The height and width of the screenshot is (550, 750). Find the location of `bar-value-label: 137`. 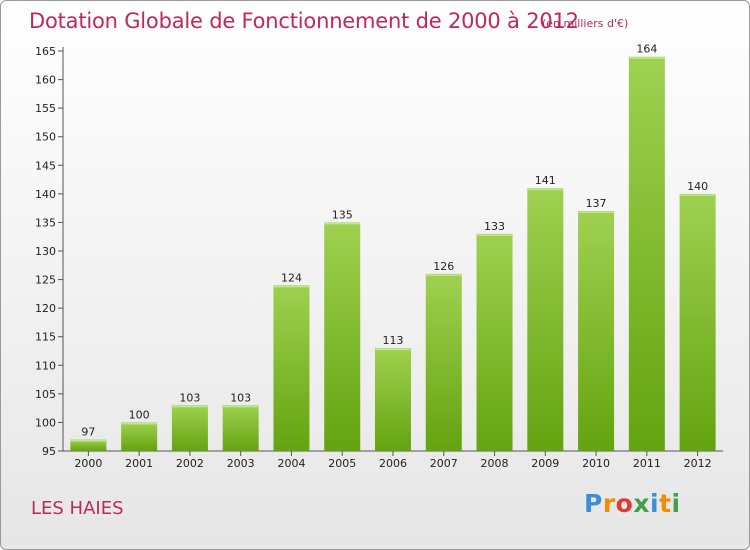

bar-value-label: 137 is located at coordinates (596, 203).